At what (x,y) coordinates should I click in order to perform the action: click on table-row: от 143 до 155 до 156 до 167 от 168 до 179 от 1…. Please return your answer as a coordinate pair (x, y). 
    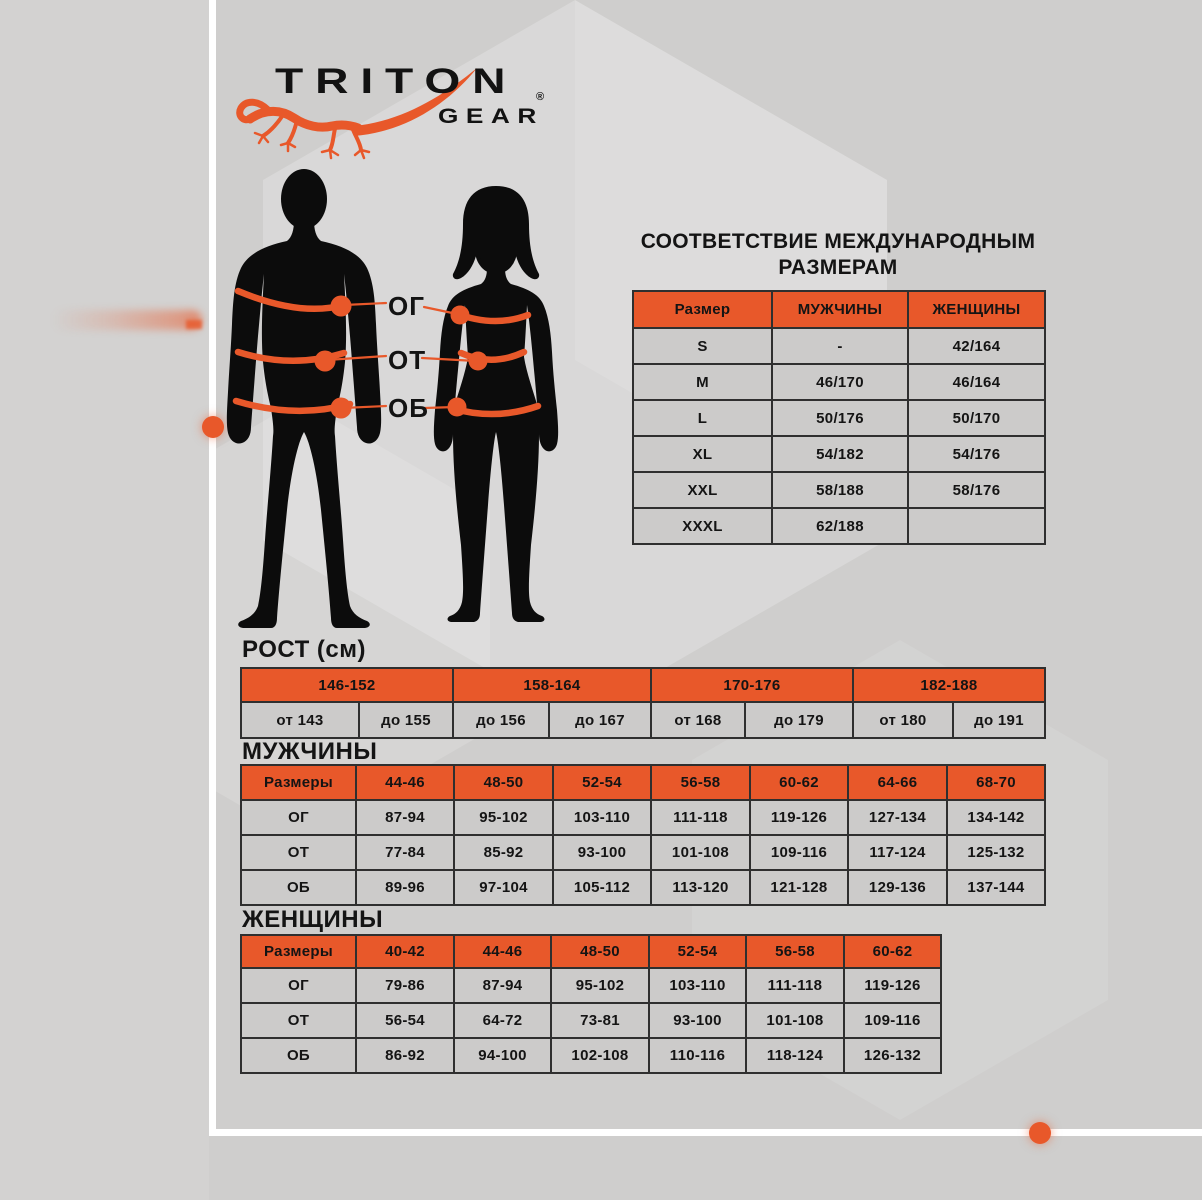
    Looking at the image, I should click on (643, 720).